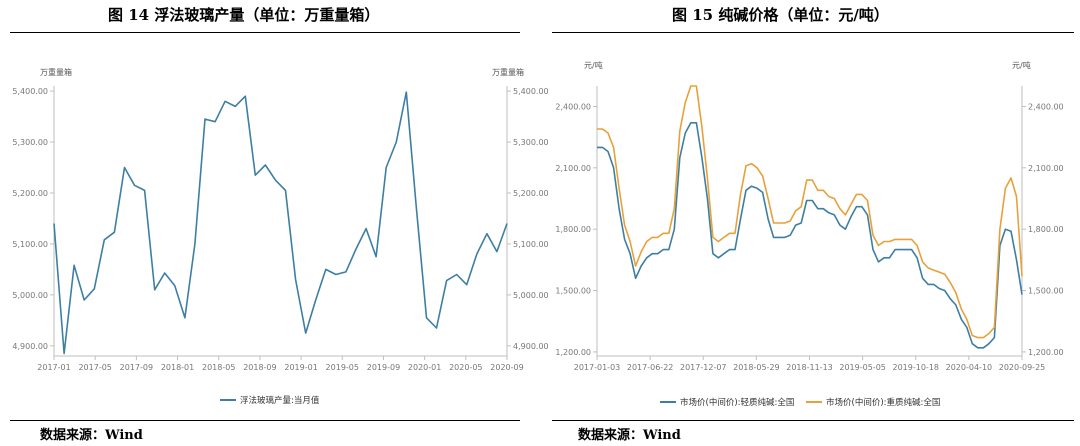  What do you see at coordinates (1021, 65) in the screenshot?
I see `right-unit-right: 元/吨` at bounding box center [1021, 65].